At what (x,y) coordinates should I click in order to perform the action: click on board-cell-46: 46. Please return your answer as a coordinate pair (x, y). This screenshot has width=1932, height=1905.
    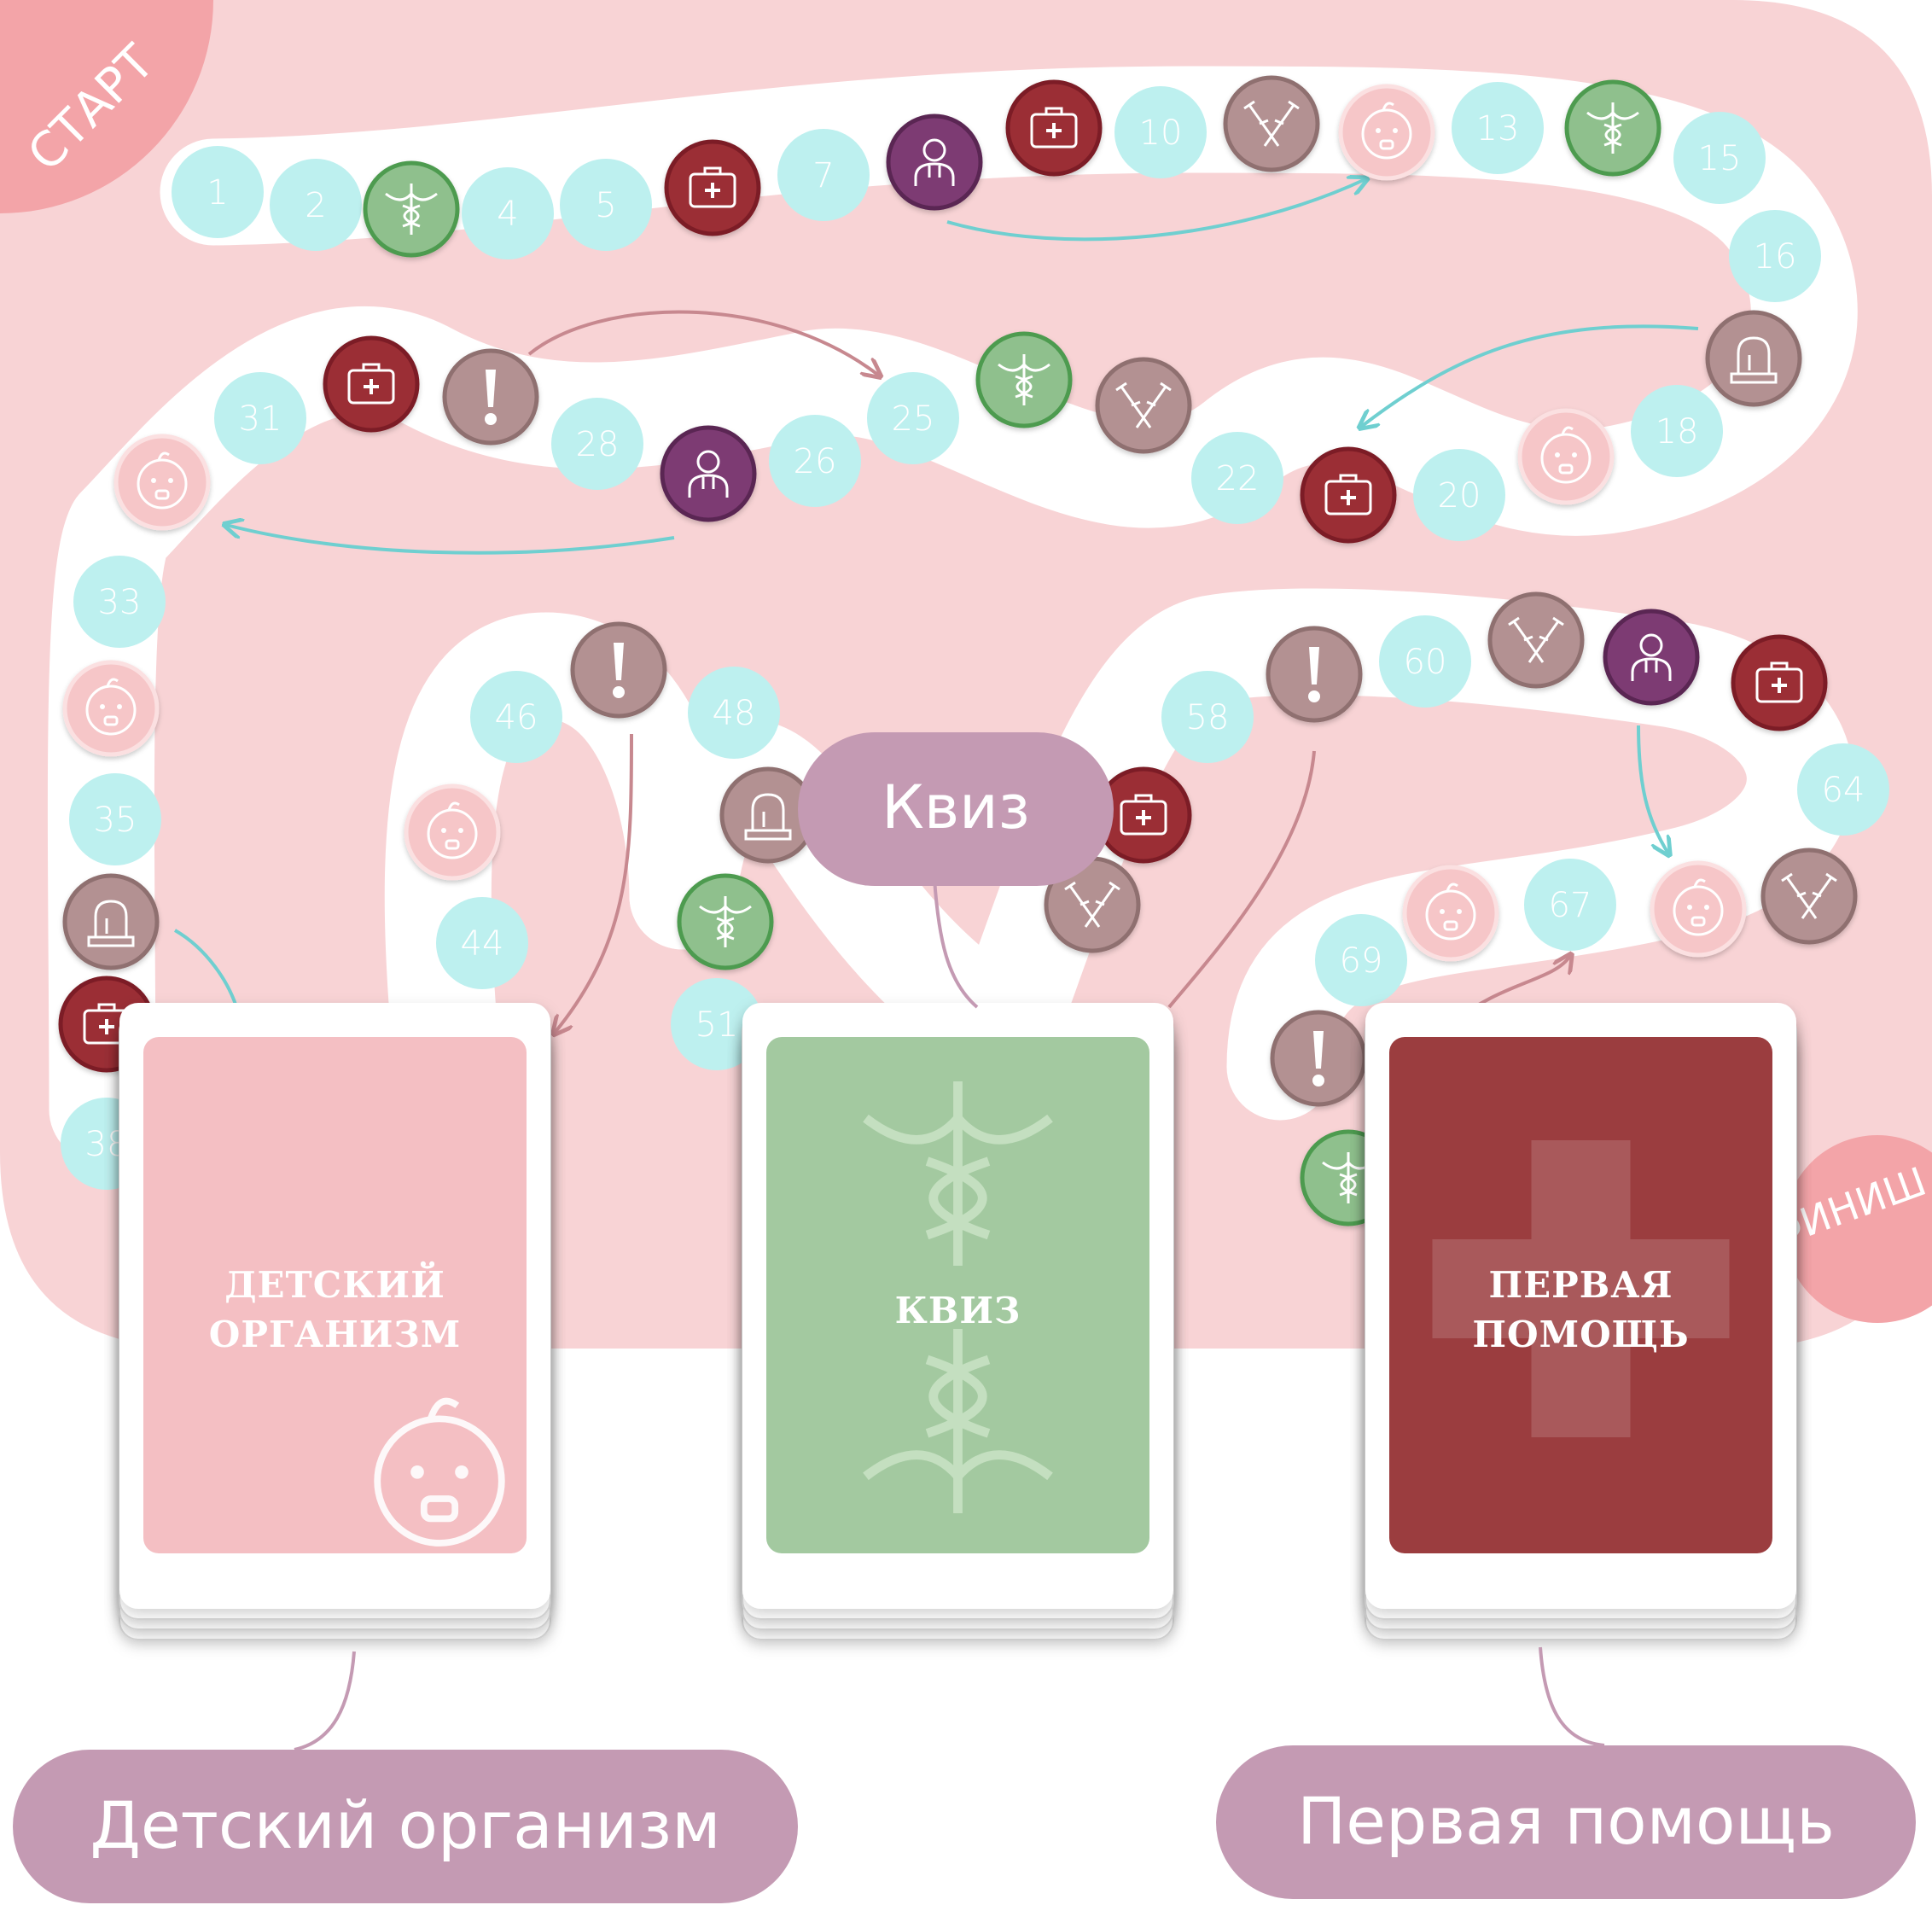
    Looking at the image, I should click on (516, 717).